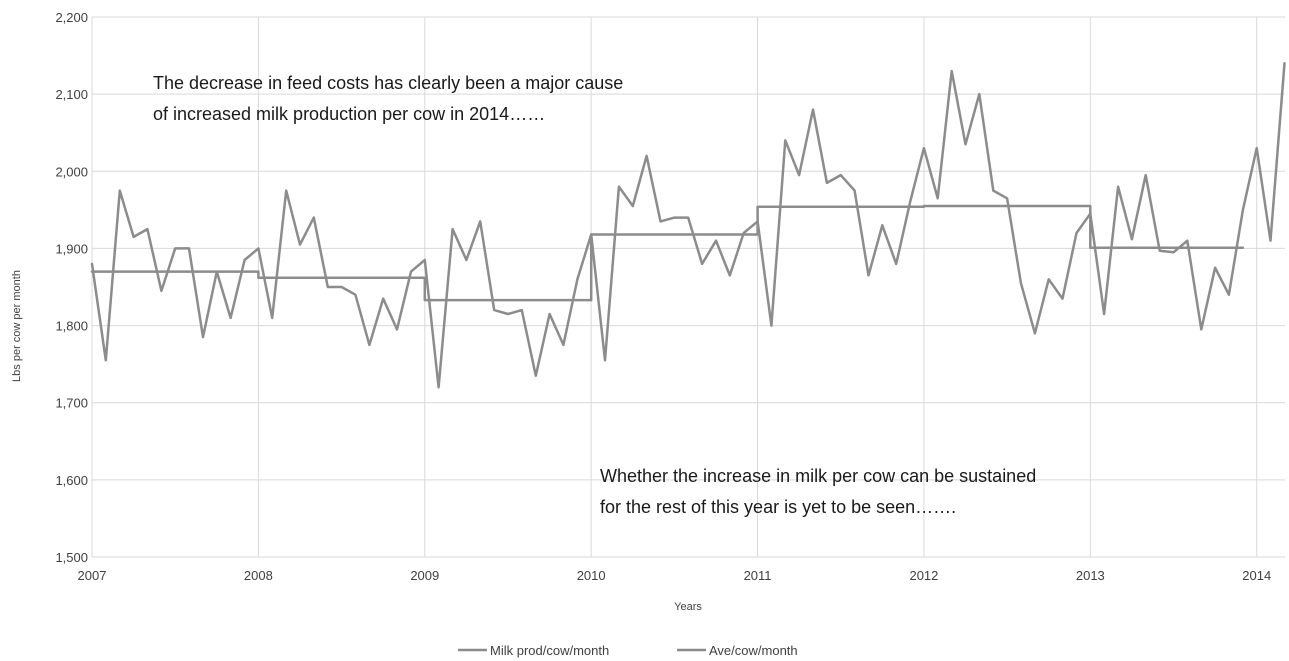 Image resolution: width=1289 pixels, height=661 pixels. What do you see at coordinates (424, 575) in the screenshot?
I see `x-tick-label: 2009` at bounding box center [424, 575].